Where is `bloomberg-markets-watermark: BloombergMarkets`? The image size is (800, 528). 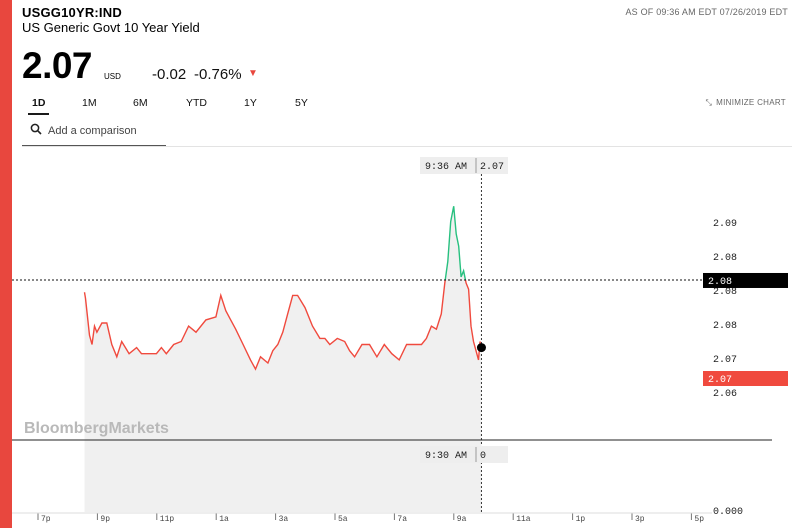 bloomberg-markets-watermark: BloombergMarkets is located at coordinates (96, 428).